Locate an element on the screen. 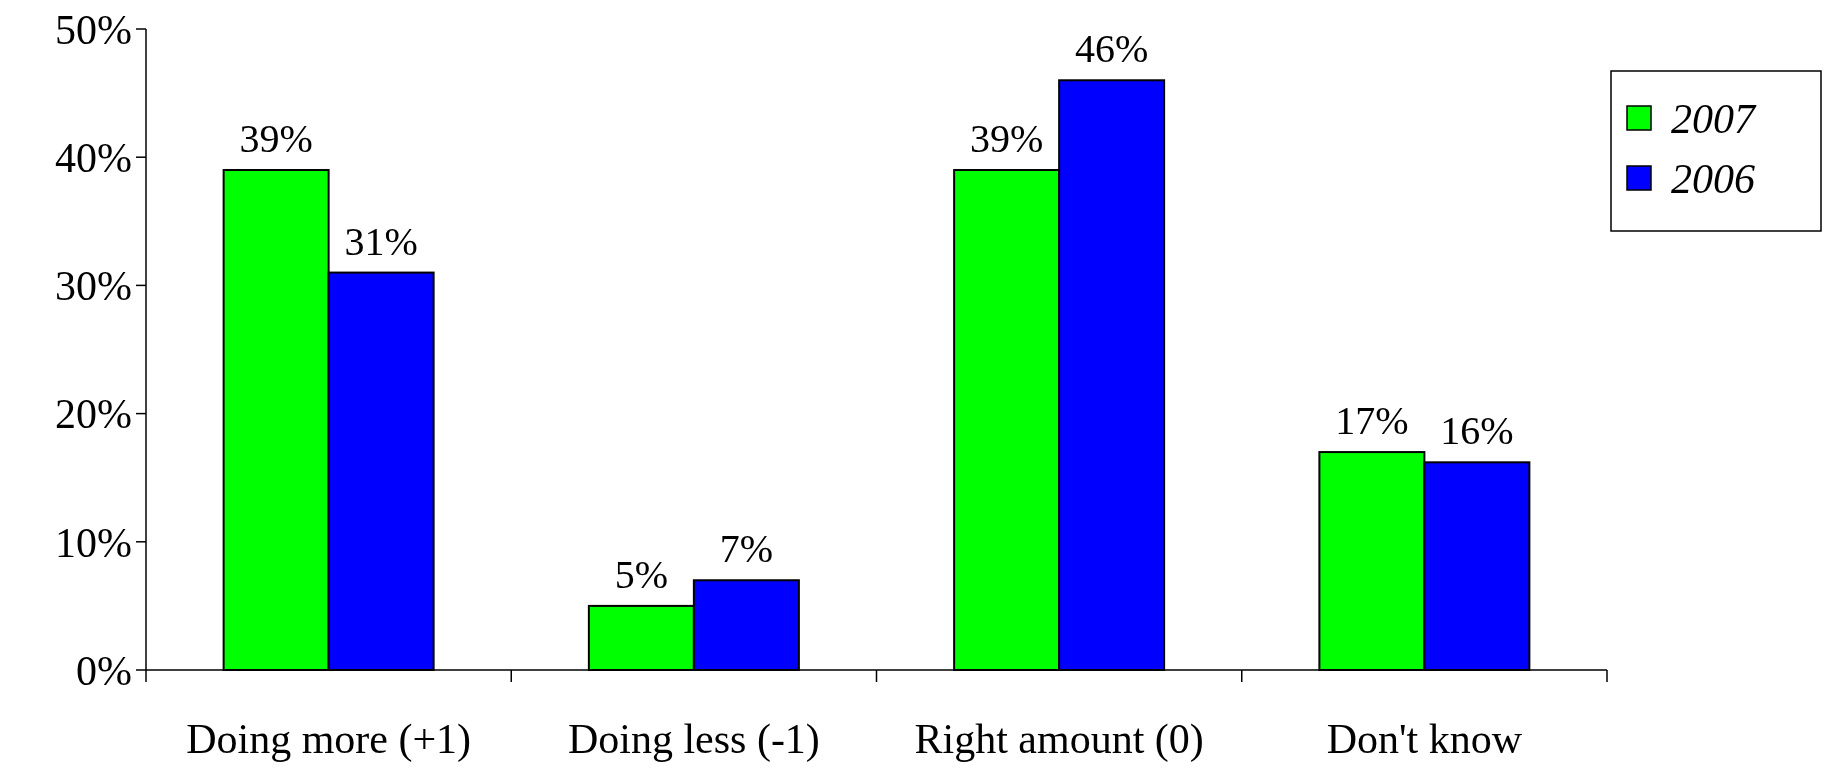  x-tick-label: Don't know is located at coordinates (1424, 739).